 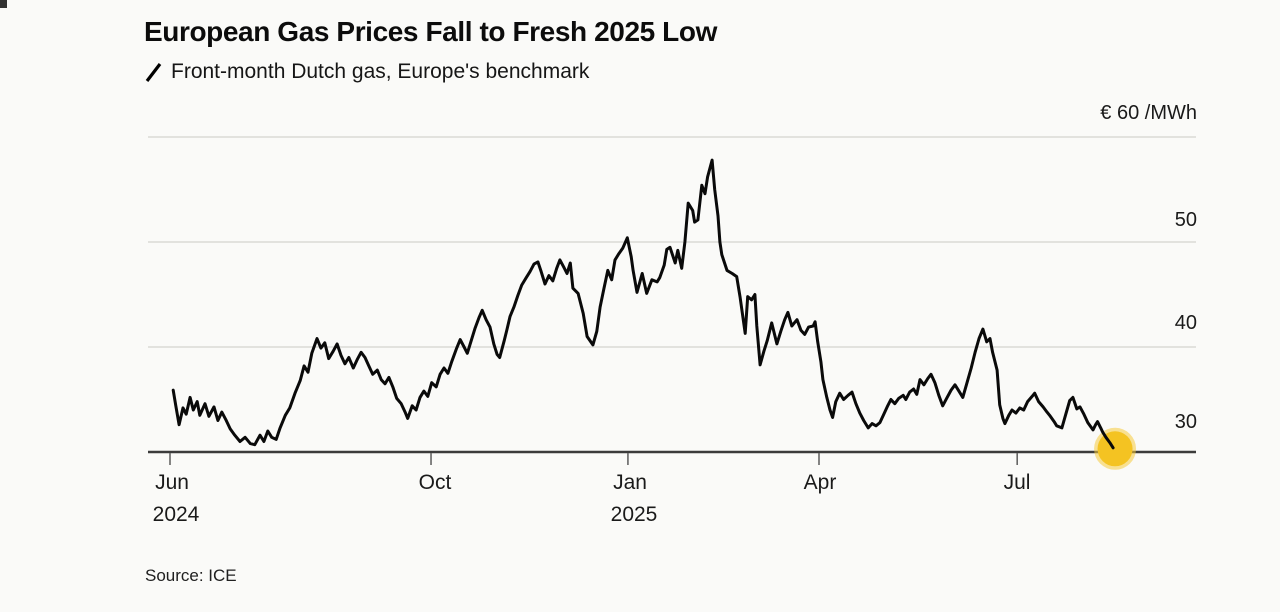 I want to click on x-tick-label-jul: Jul, so click(x=1017, y=482).